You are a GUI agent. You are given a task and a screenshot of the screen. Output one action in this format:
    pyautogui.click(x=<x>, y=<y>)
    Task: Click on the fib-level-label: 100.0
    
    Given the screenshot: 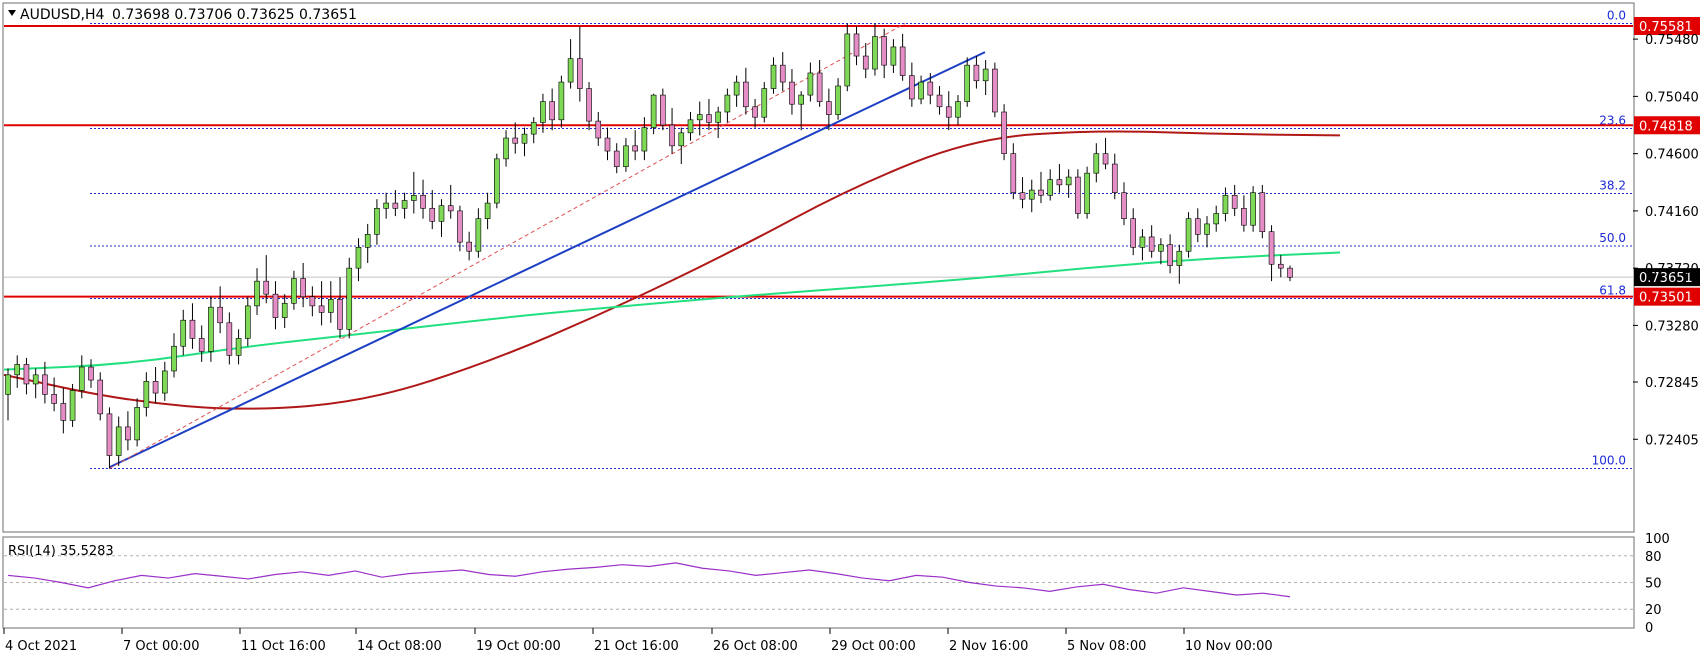 What is the action you would take?
    pyautogui.click(x=1609, y=461)
    